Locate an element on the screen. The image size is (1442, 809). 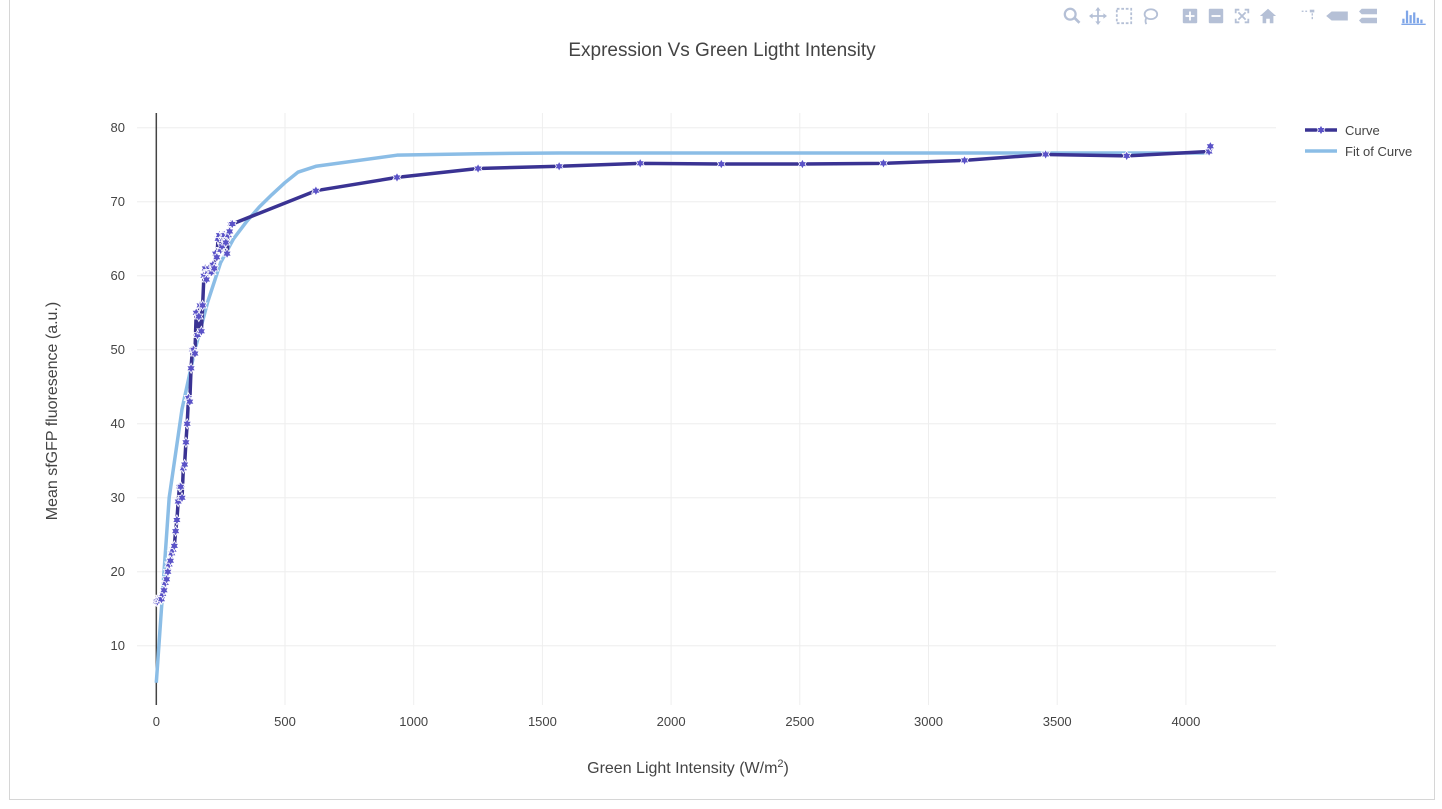
y-tick-label-60: 60 is located at coordinates (118, 275).